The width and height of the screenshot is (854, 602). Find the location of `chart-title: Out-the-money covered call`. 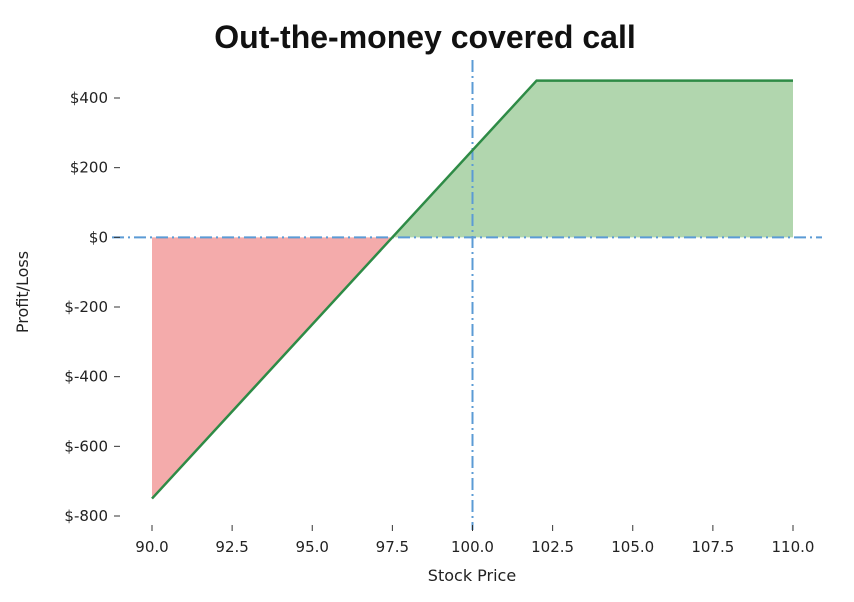

chart-title: Out-the-money covered call is located at coordinates (424, 37).